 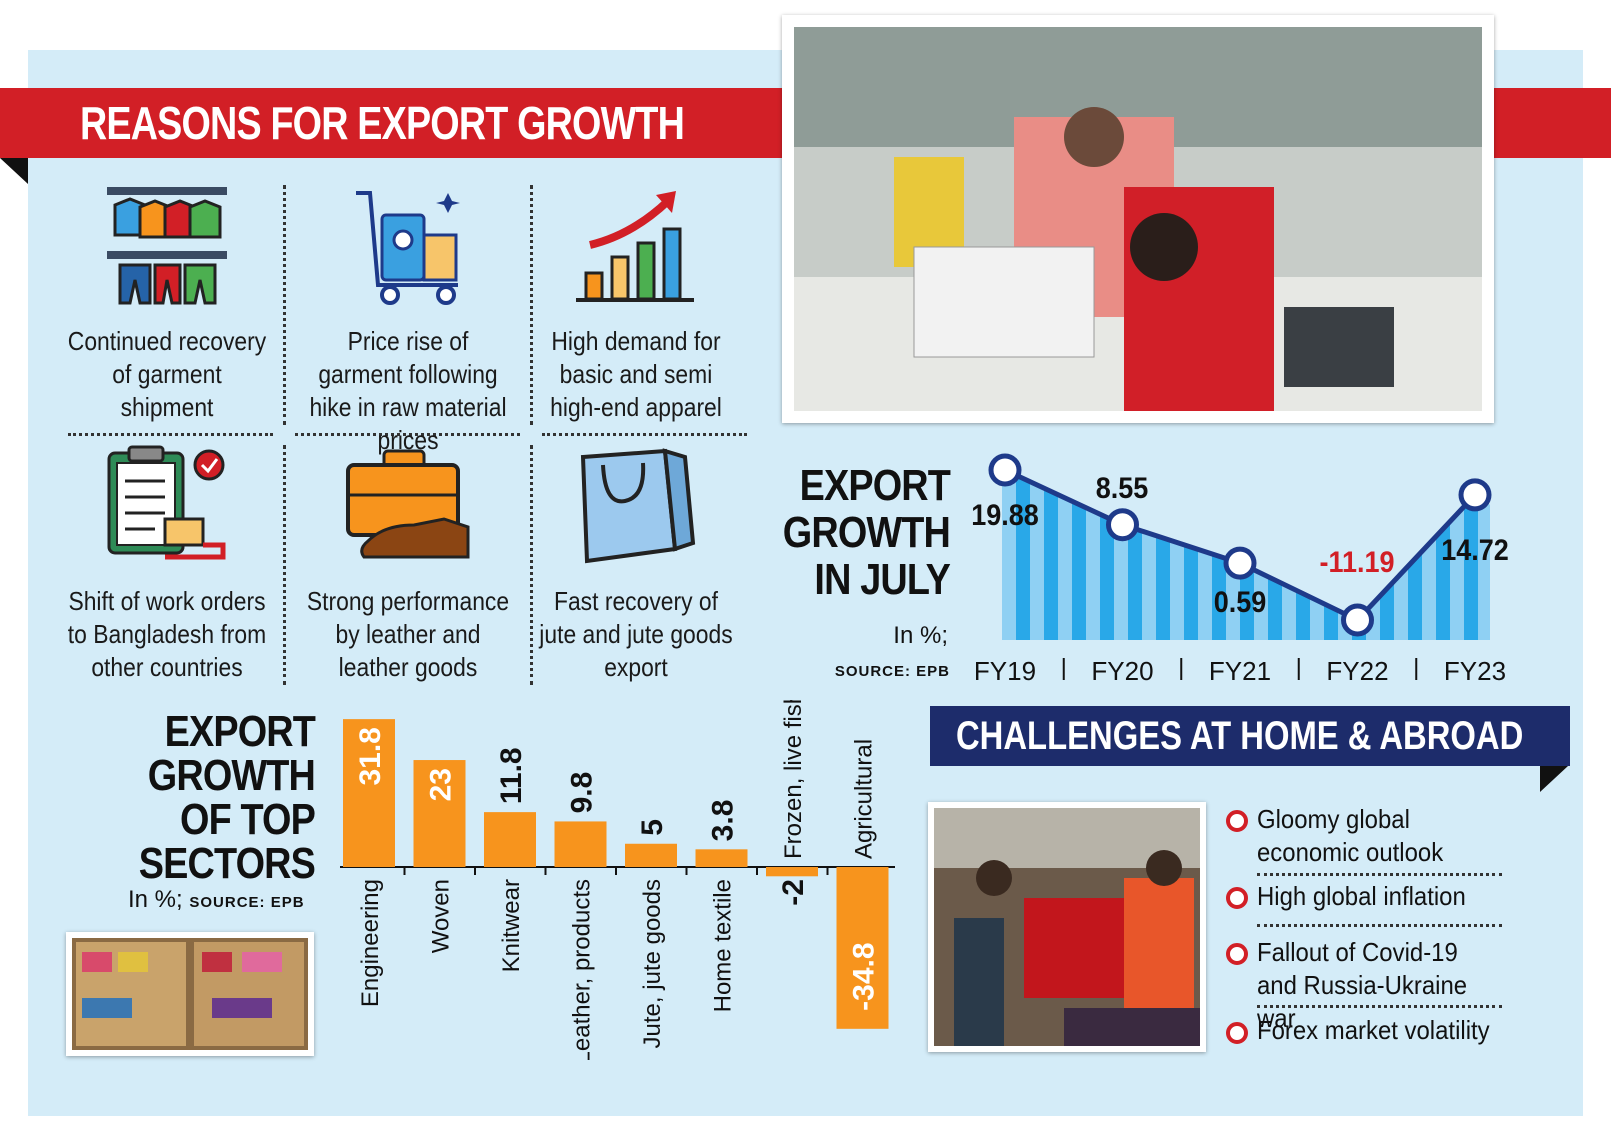 What do you see at coordinates (1067, 927) in the screenshot?
I see `leather-shop-photo` at bounding box center [1067, 927].